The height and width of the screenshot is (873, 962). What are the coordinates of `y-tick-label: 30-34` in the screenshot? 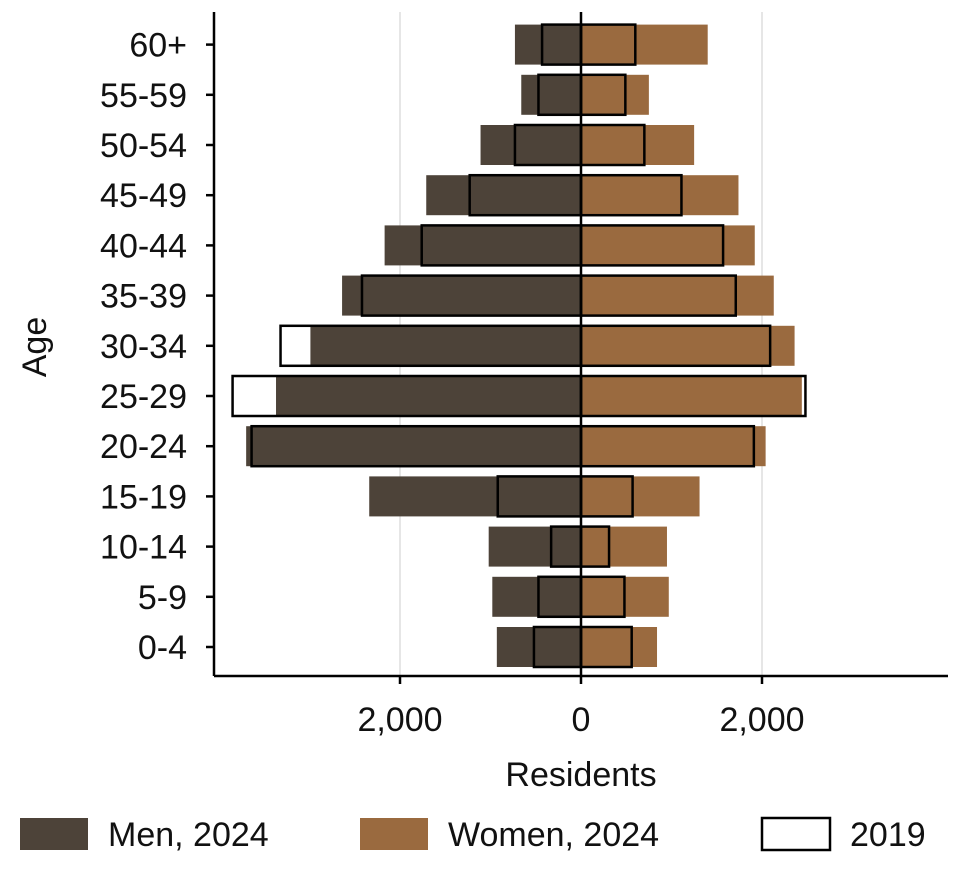 It's located at (143, 347).